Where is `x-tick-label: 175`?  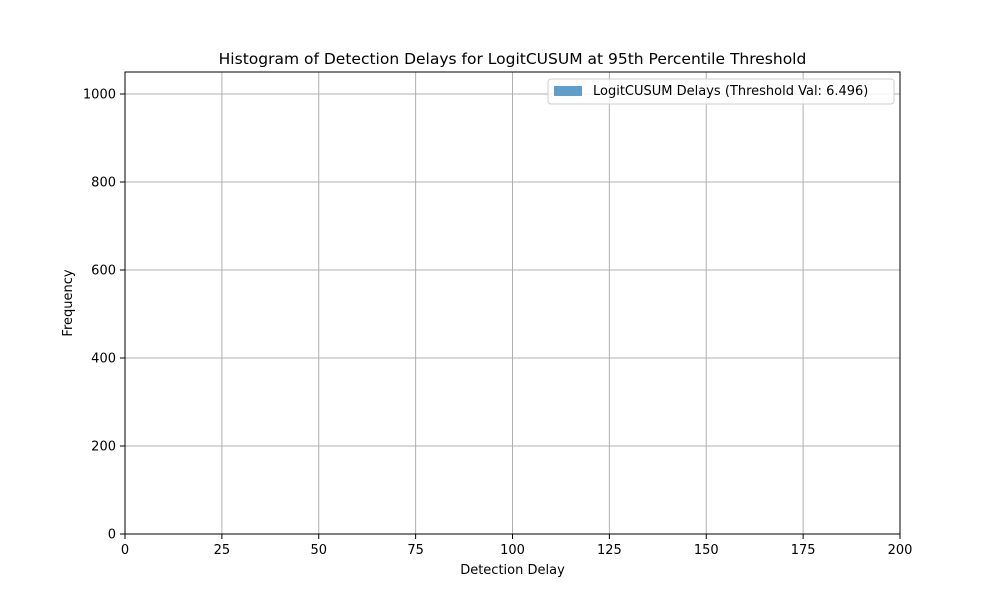
x-tick-label: 175 is located at coordinates (803, 550).